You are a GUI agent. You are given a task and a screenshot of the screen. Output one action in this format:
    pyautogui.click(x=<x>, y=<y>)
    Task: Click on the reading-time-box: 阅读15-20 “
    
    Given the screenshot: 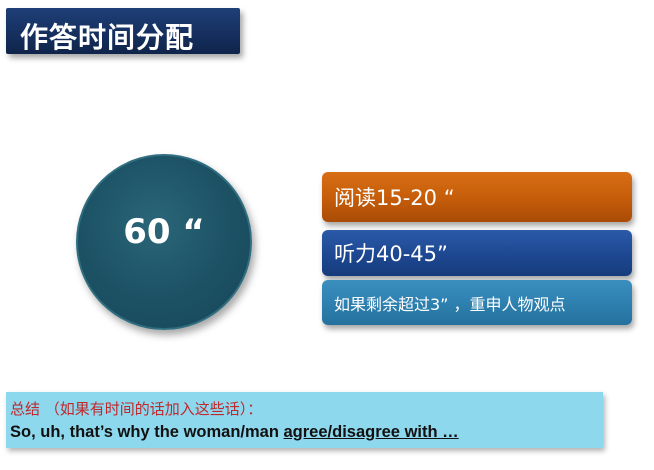 What is the action you would take?
    pyautogui.click(x=477, y=197)
    